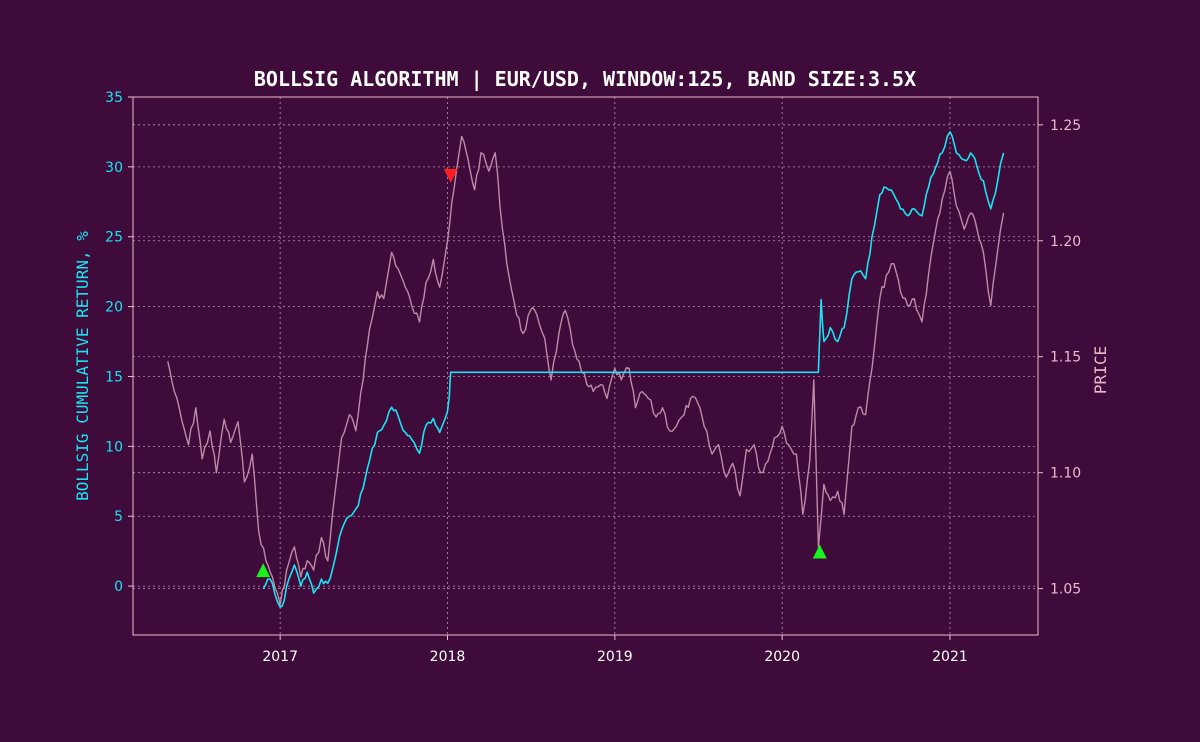  What do you see at coordinates (114, 98) in the screenshot?
I see `y-tick-label: 35` at bounding box center [114, 98].